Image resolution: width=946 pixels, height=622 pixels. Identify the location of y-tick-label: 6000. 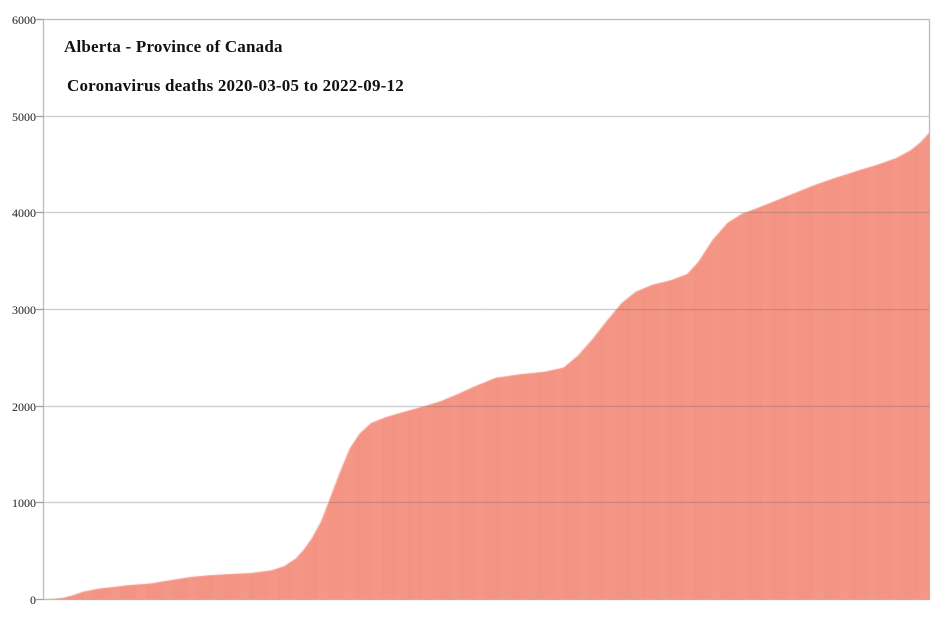
(24, 19).